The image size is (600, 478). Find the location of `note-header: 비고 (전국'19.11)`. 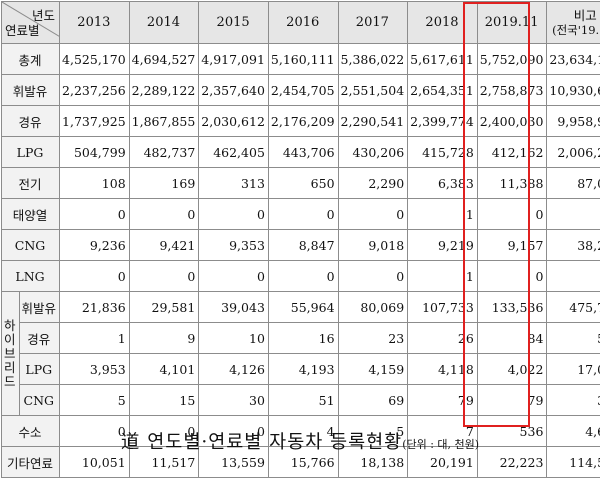

note-header: 비고 (전국'19.11) is located at coordinates (573, 23).